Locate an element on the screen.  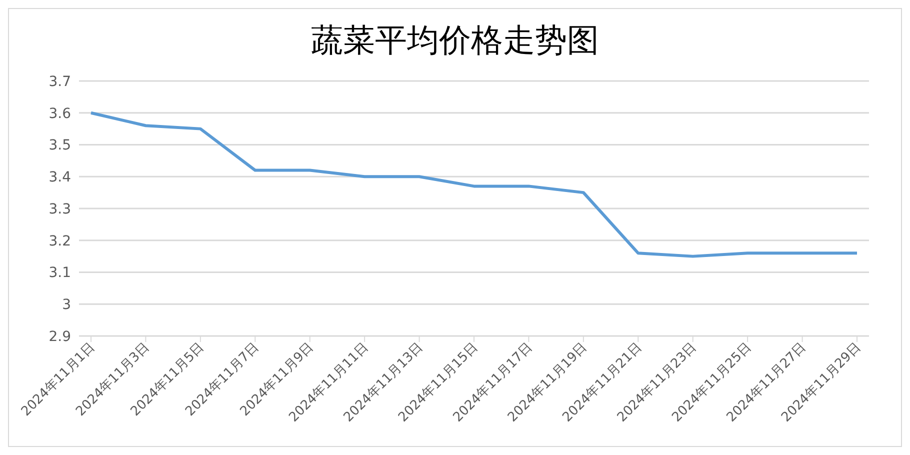
y-tick-label: 3.6 is located at coordinates (60, 114).